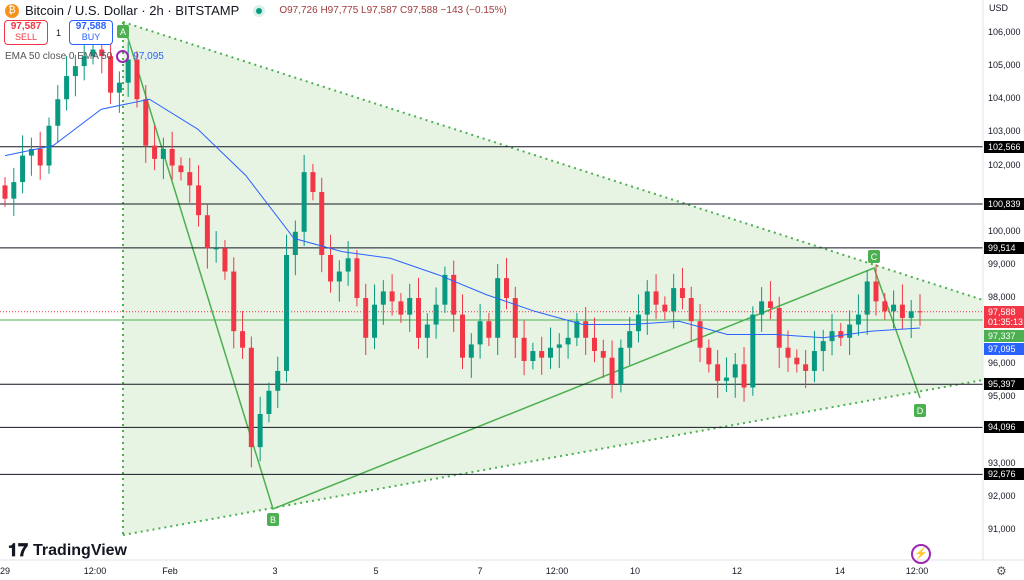 This screenshot has width=1024, height=580. Describe the element at coordinates (273, 519) in the screenshot. I see `pattern-point-b` at that location.